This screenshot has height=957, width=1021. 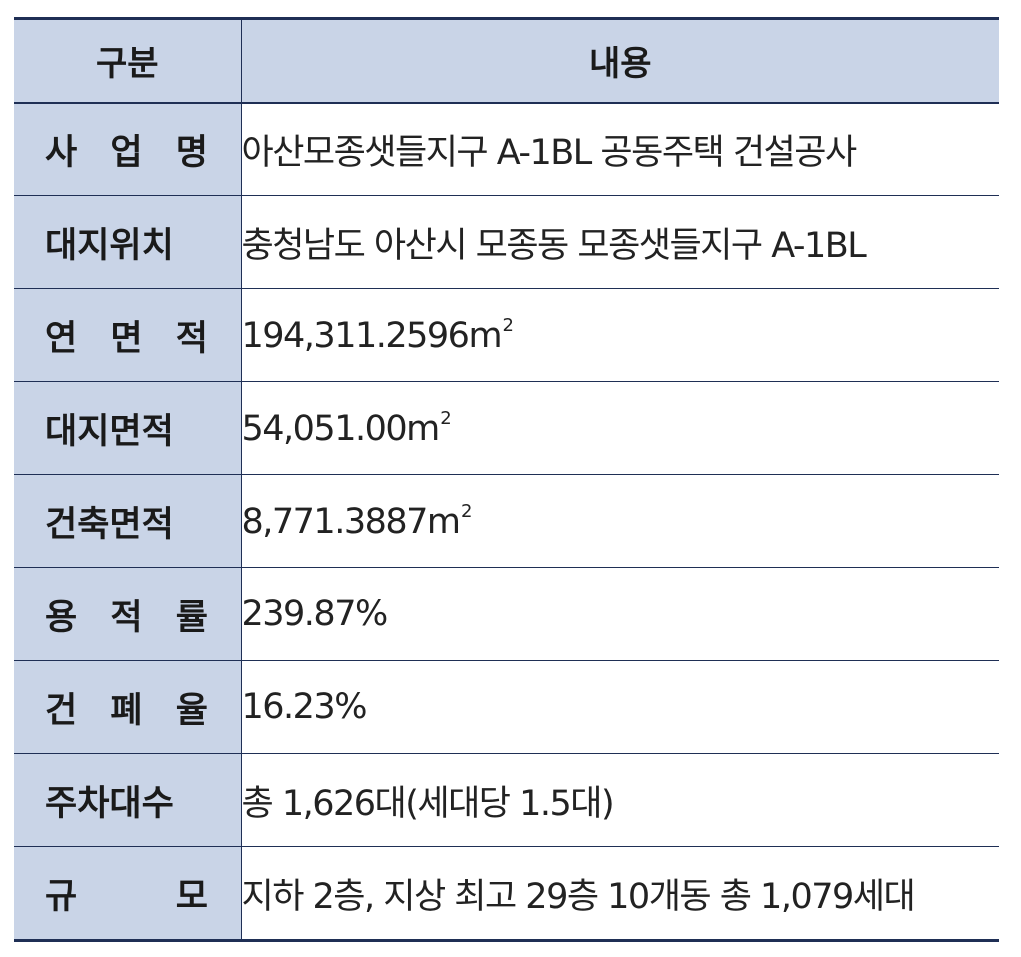 I want to click on value-number: 54,051.00, so click(x=324, y=428).